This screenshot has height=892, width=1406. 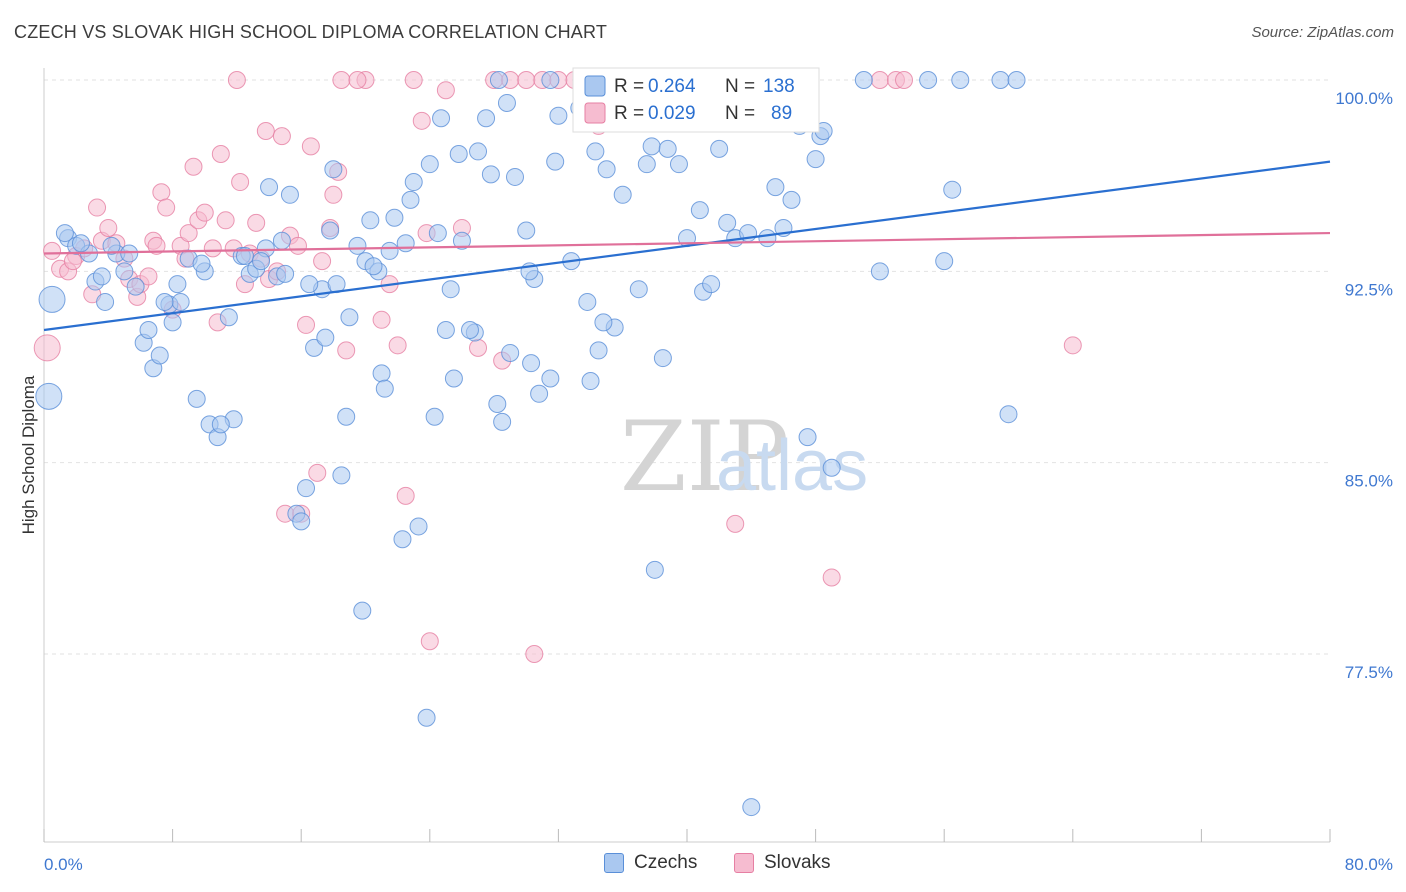 What do you see at coordinates (782, 863) in the screenshot?
I see `legend-item-slovaks: Slovaks` at bounding box center [782, 863].